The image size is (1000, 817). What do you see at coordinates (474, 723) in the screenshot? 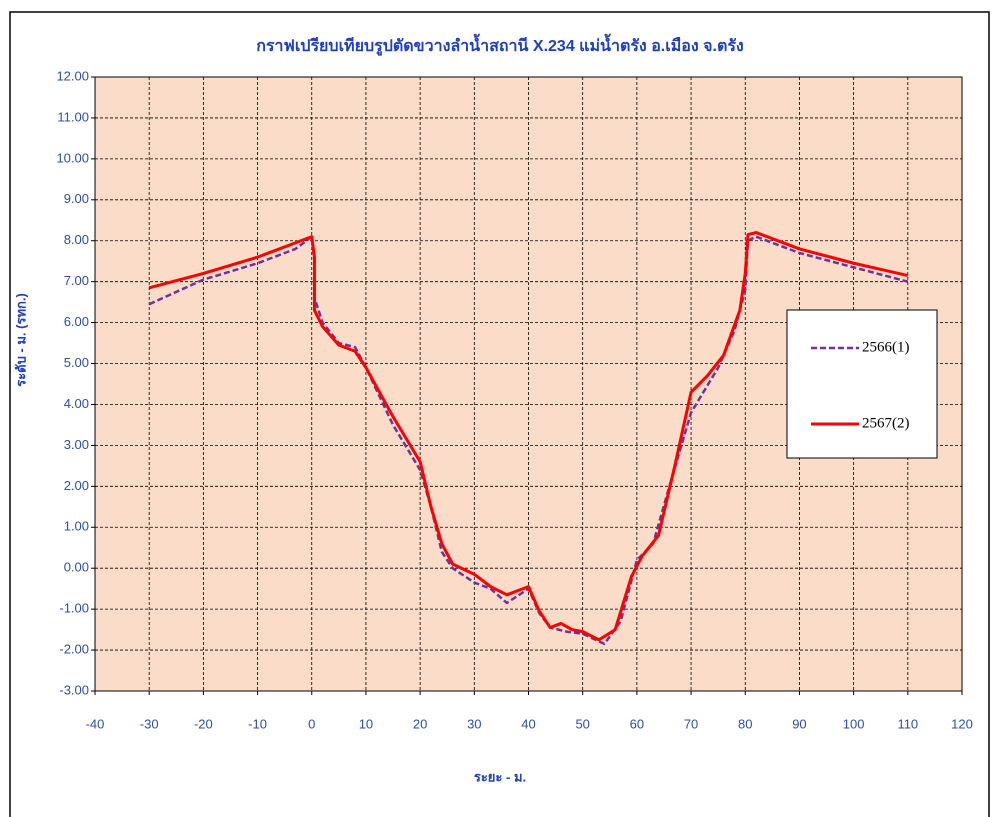
I see `x-tick-label: 30` at bounding box center [474, 723].